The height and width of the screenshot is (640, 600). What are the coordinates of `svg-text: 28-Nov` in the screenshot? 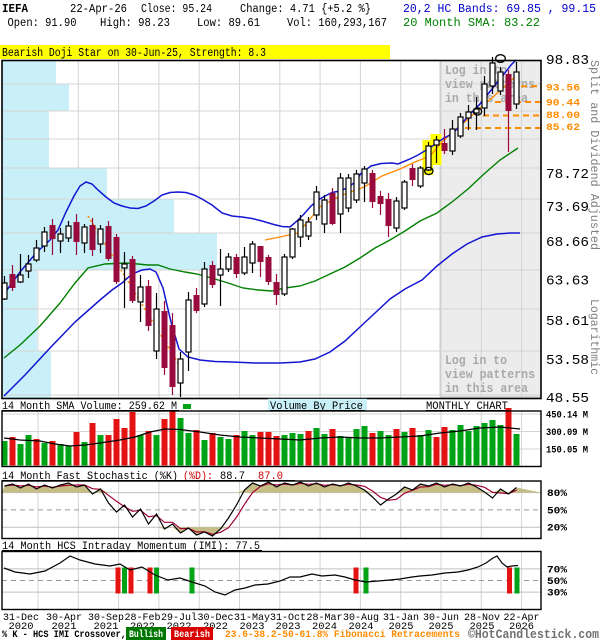 It's located at (482, 618).